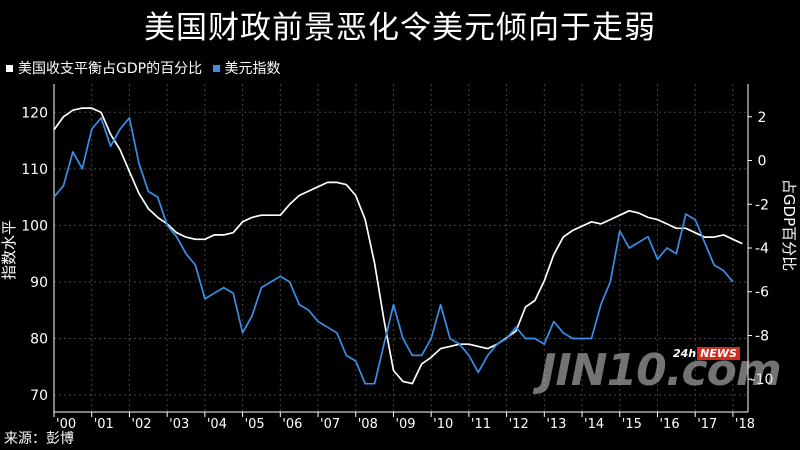  I want to click on chart-title: 美国财政前景恶化令美元倾向于走弱, so click(400, 28).